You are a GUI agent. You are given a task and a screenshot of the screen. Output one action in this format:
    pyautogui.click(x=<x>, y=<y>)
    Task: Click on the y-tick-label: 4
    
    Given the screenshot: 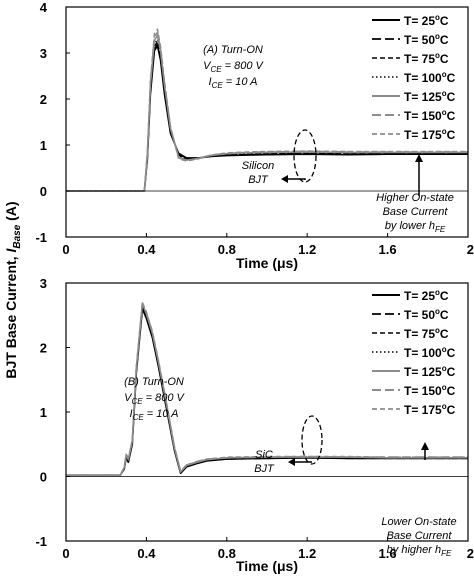 What is the action you would take?
    pyautogui.click(x=44, y=7)
    